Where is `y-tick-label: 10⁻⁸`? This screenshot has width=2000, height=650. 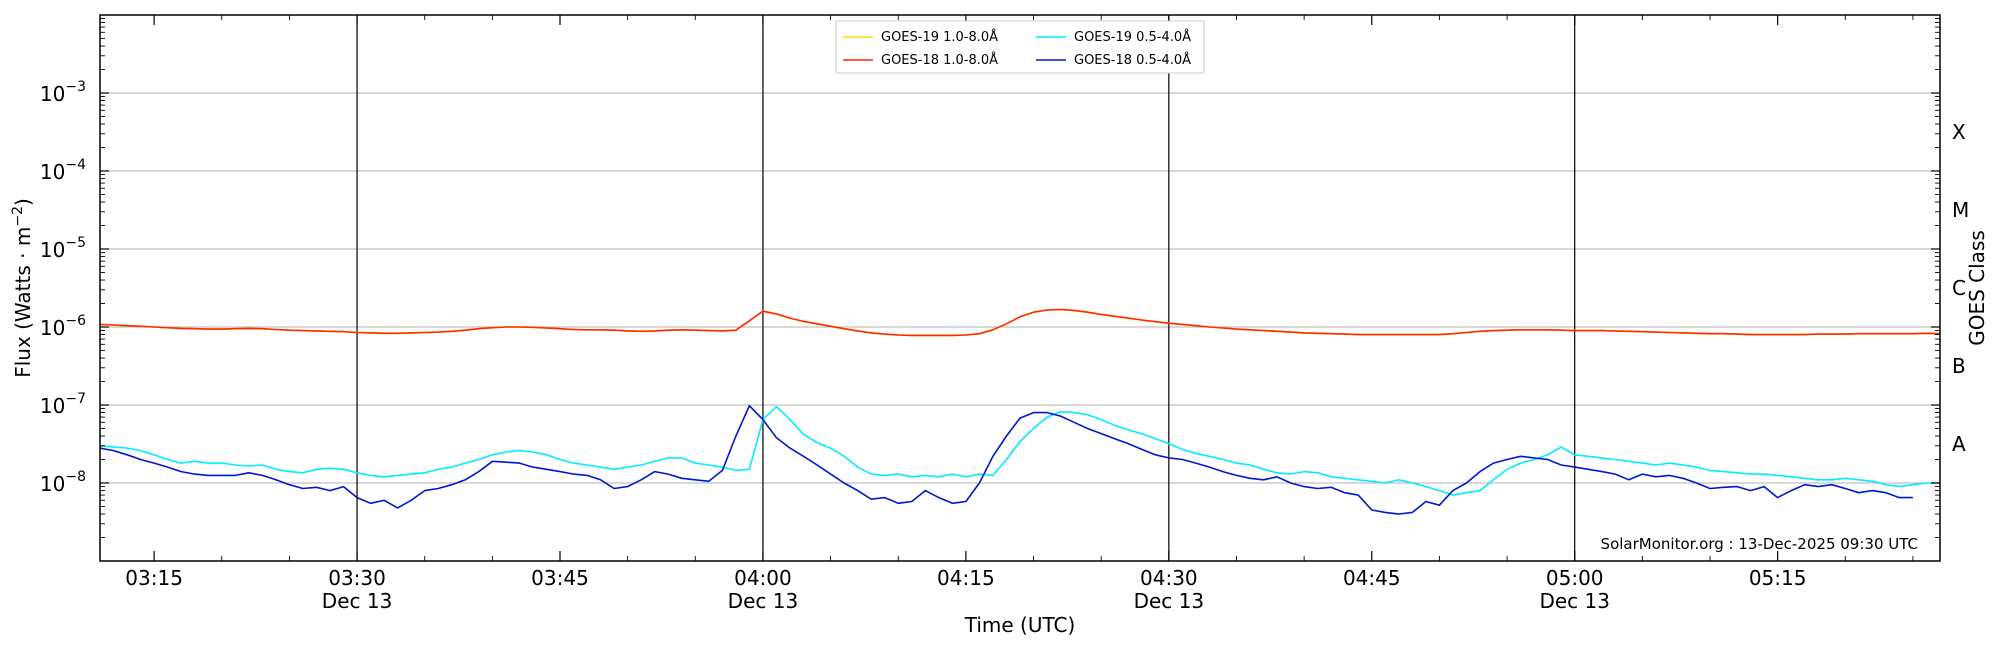 y-tick-label: 10⁻⁸ is located at coordinates (63, 482).